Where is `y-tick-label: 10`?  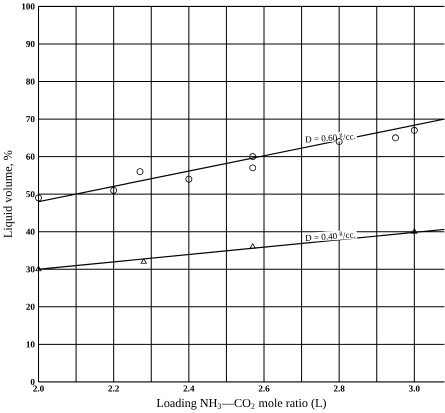
y-tick-label: 10 is located at coordinates (30, 344).